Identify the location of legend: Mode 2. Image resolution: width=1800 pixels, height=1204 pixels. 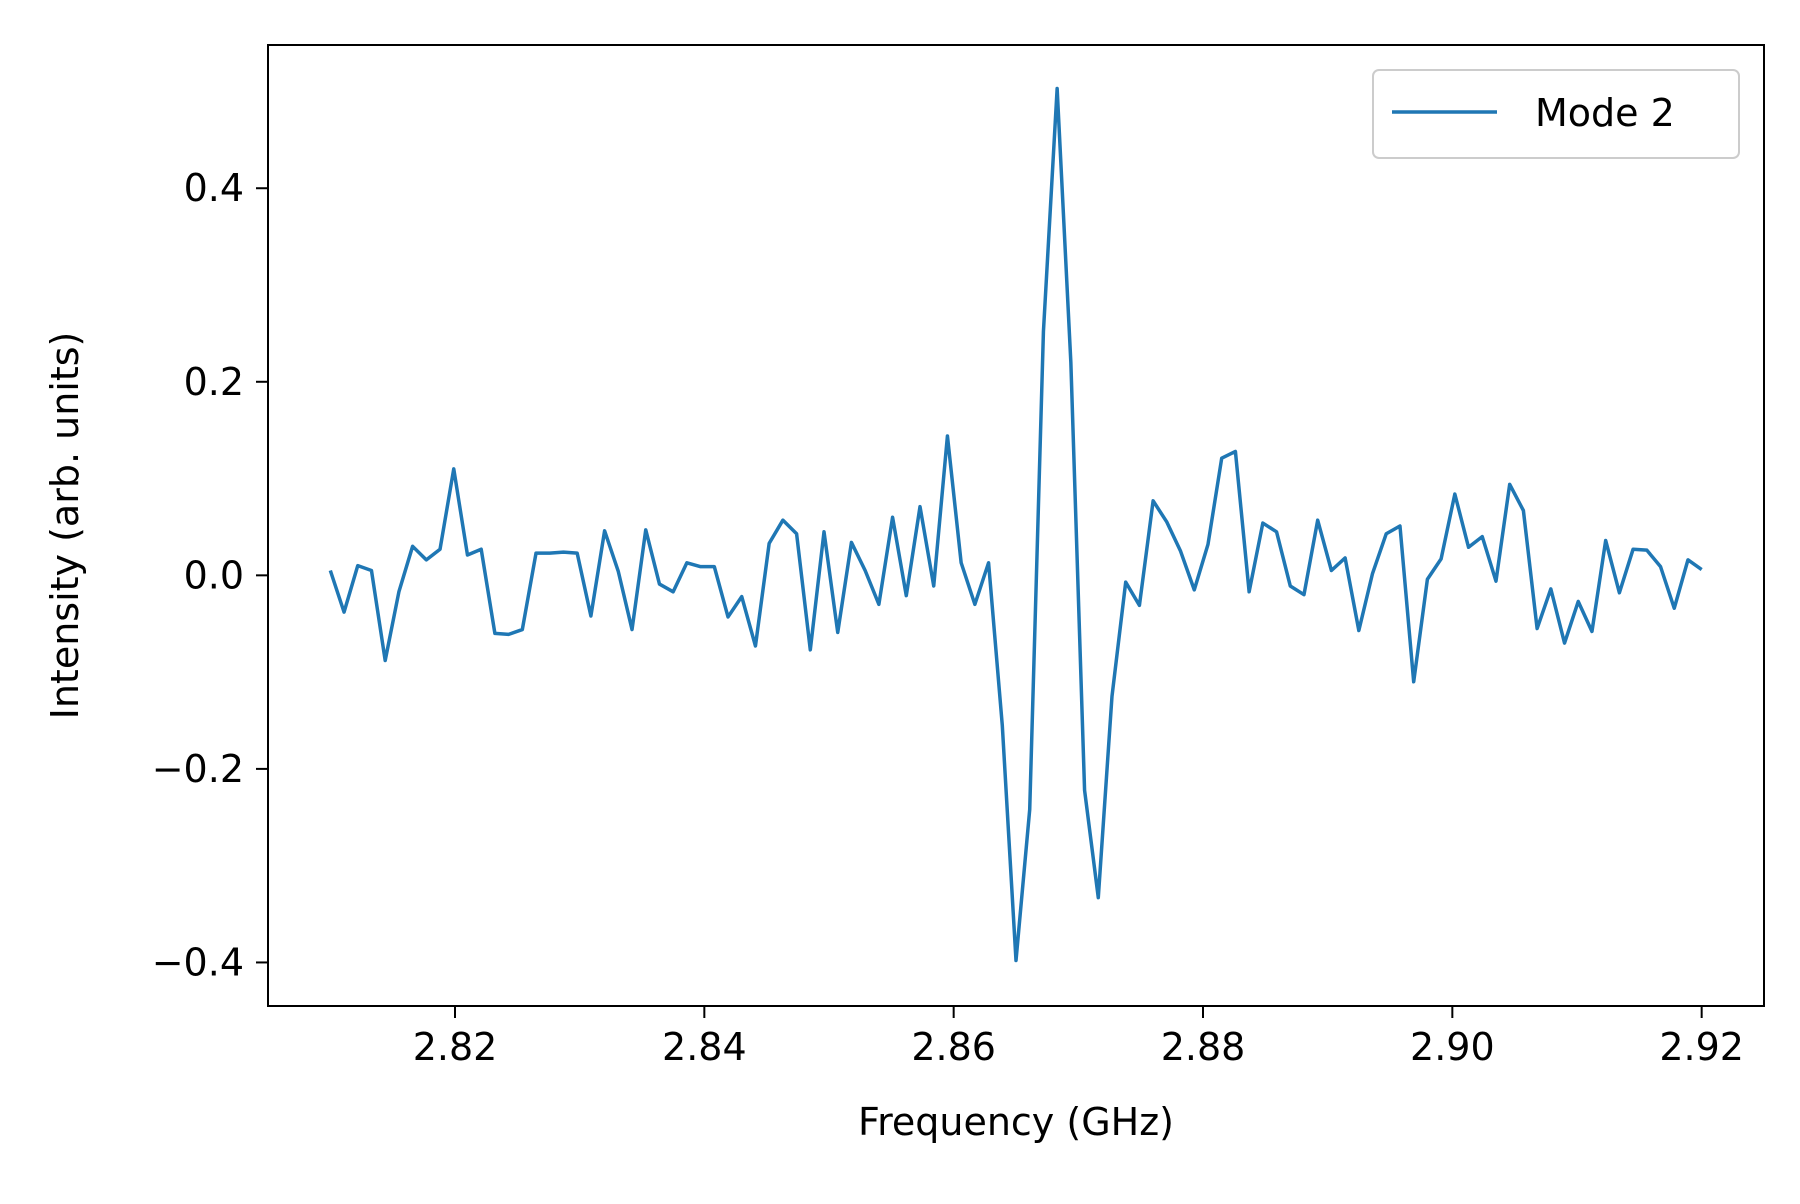
(1556, 114).